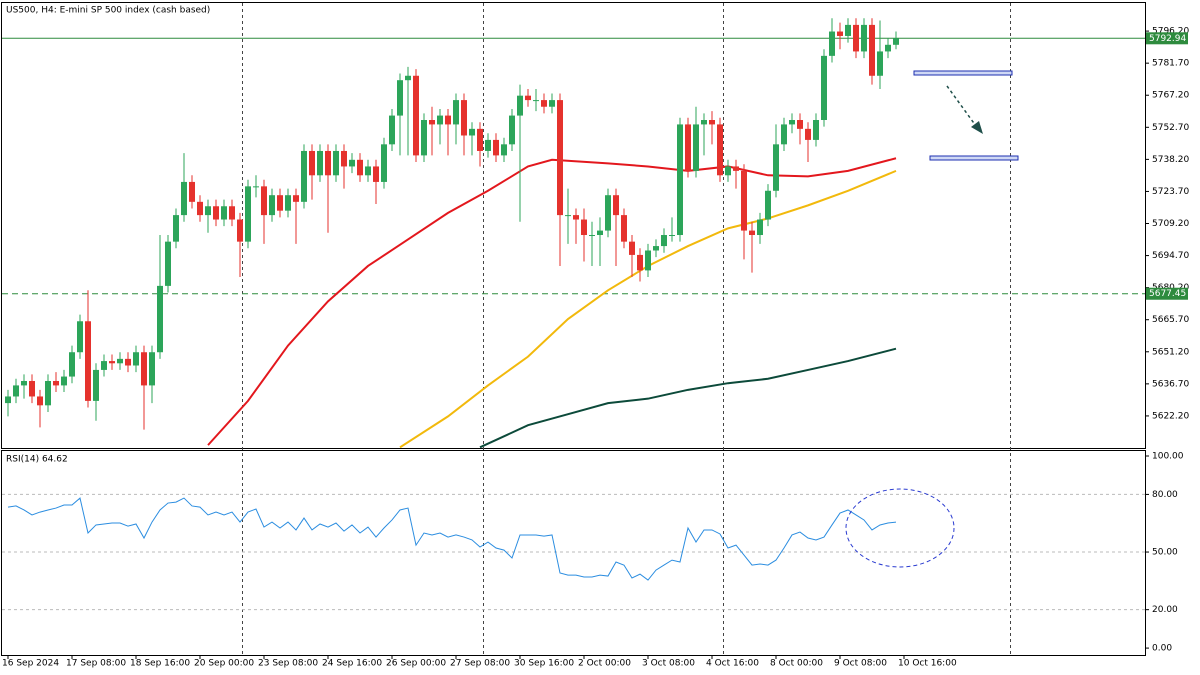 The width and height of the screenshot is (1200, 675). I want to click on arrow, so click(961, 106).